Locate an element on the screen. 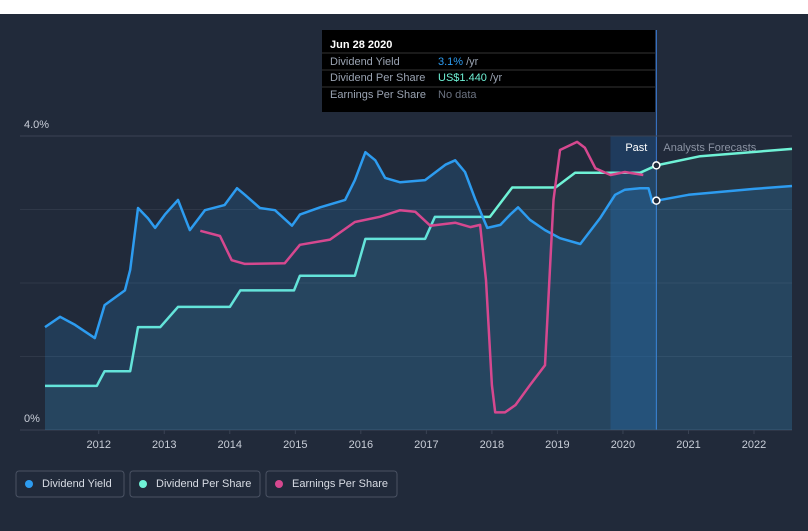 Image resolution: width=808 pixels, height=531 pixels. x-tick-label: 2018 is located at coordinates (492, 445).